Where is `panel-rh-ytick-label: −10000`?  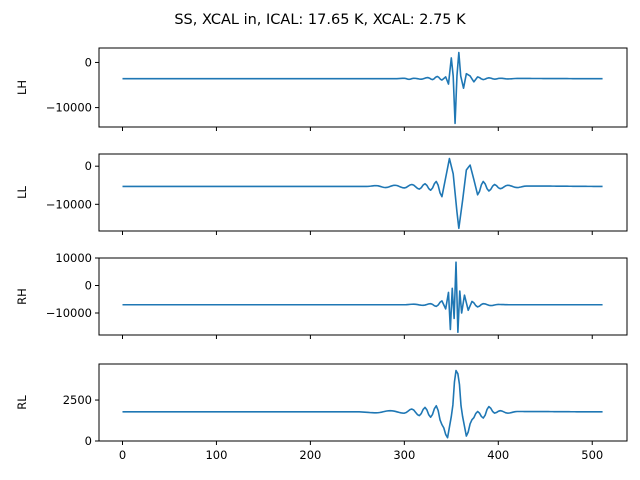
panel-rh-ytick-label: −10000 is located at coordinates (69, 313).